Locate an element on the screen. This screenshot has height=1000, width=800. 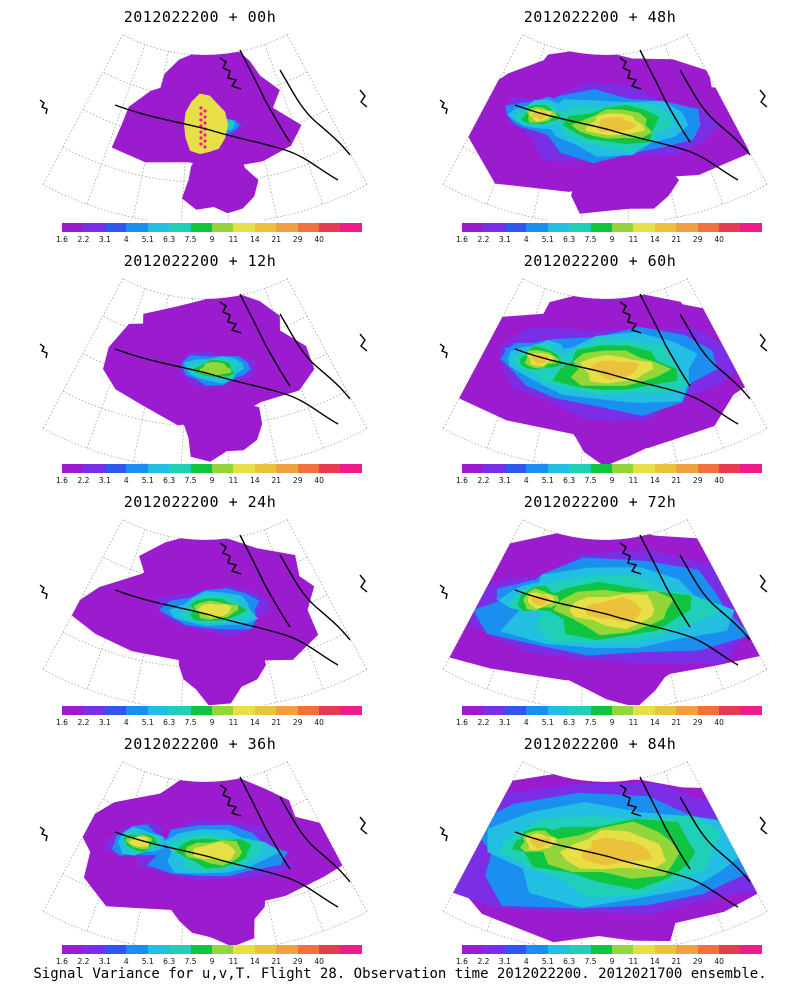
colorbar-tick-label: 14 is located at coordinates (655, 239).